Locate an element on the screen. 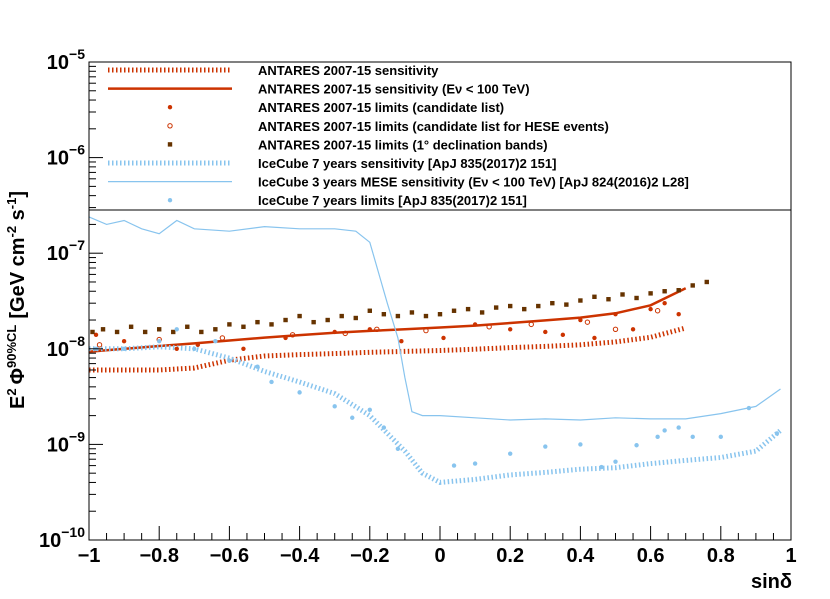 Image resolution: width=830 pixels, height=599 pixels. series-antares-2007-15-limits-candidate-list-for-hese-events- is located at coordinates (378, 328).